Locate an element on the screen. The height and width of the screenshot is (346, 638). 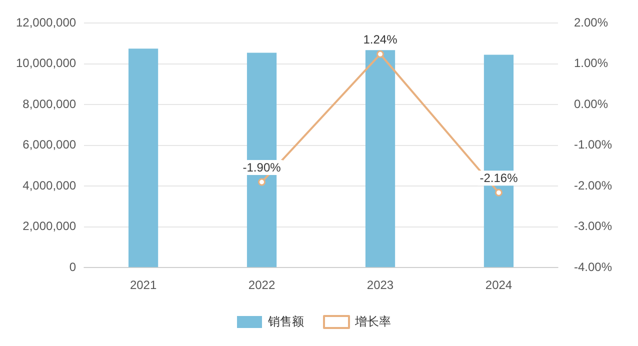
y2-tick-label: -3.00% is located at coordinates (593, 226).